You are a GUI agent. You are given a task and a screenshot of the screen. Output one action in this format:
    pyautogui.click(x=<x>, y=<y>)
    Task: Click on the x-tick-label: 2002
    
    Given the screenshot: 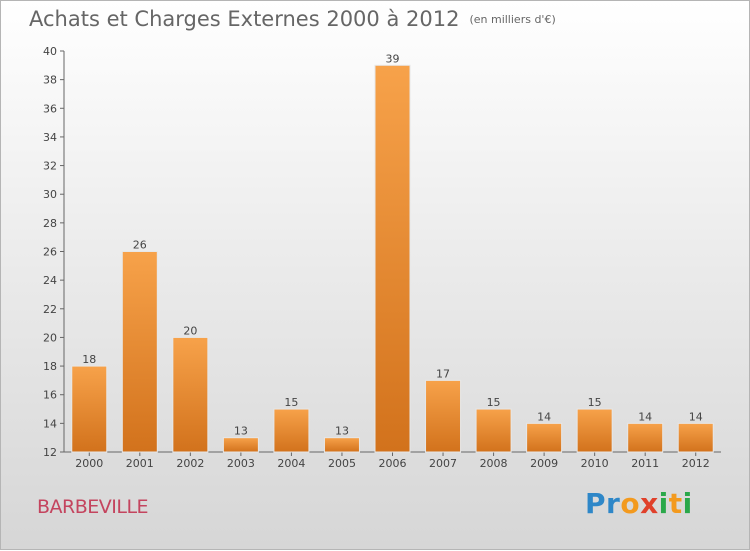 What is the action you would take?
    pyautogui.click(x=190, y=463)
    